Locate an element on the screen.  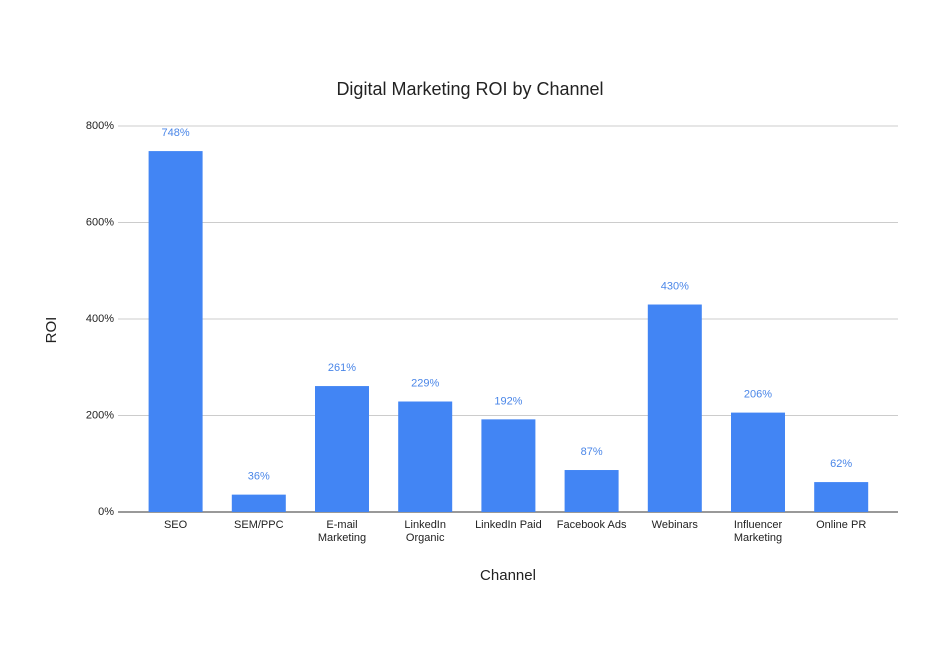
y-tick-label: 400% is located at coordinates (100, 319).